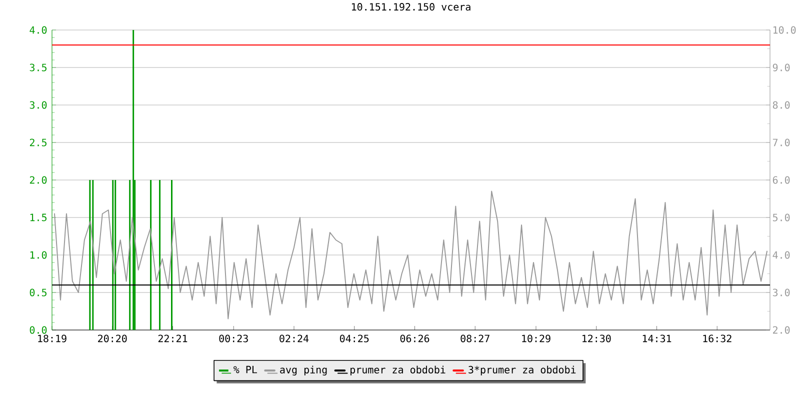 This screenshot has width=800, height=400. What do you see at coordinates (354, 338) in the screenshot?
I see `x-tick-label: 04:25` at bounding box center [354, 338].